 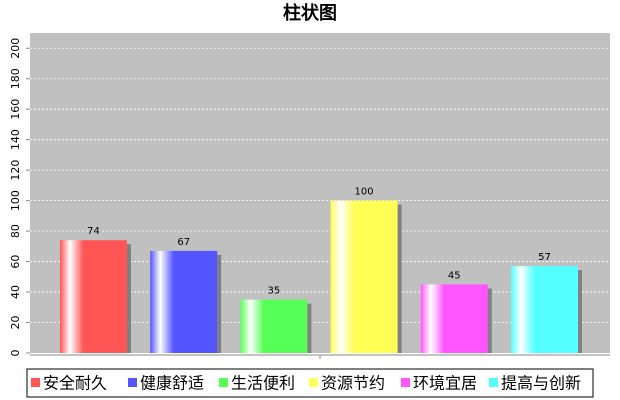 What do you see at coordinates (274, 291) in the screenshot?
I see `value-label: 35` at bounding box center [274, 291].